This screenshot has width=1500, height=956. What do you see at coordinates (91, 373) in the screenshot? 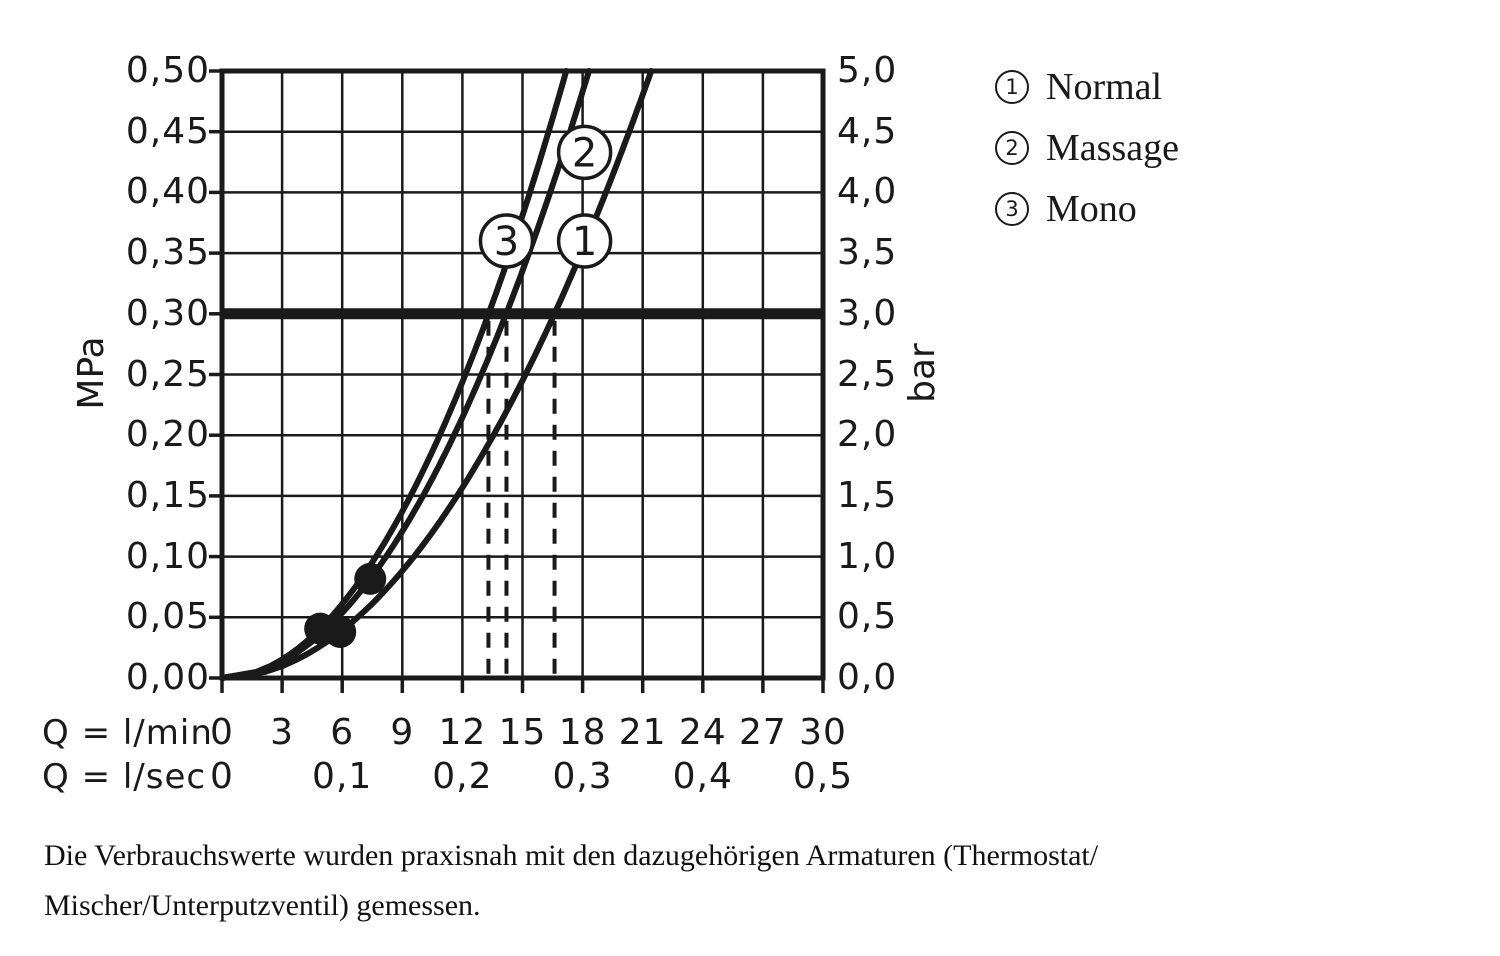
I see `y-axis-left-unit-label: MPa` at bounding box center [91, 373].